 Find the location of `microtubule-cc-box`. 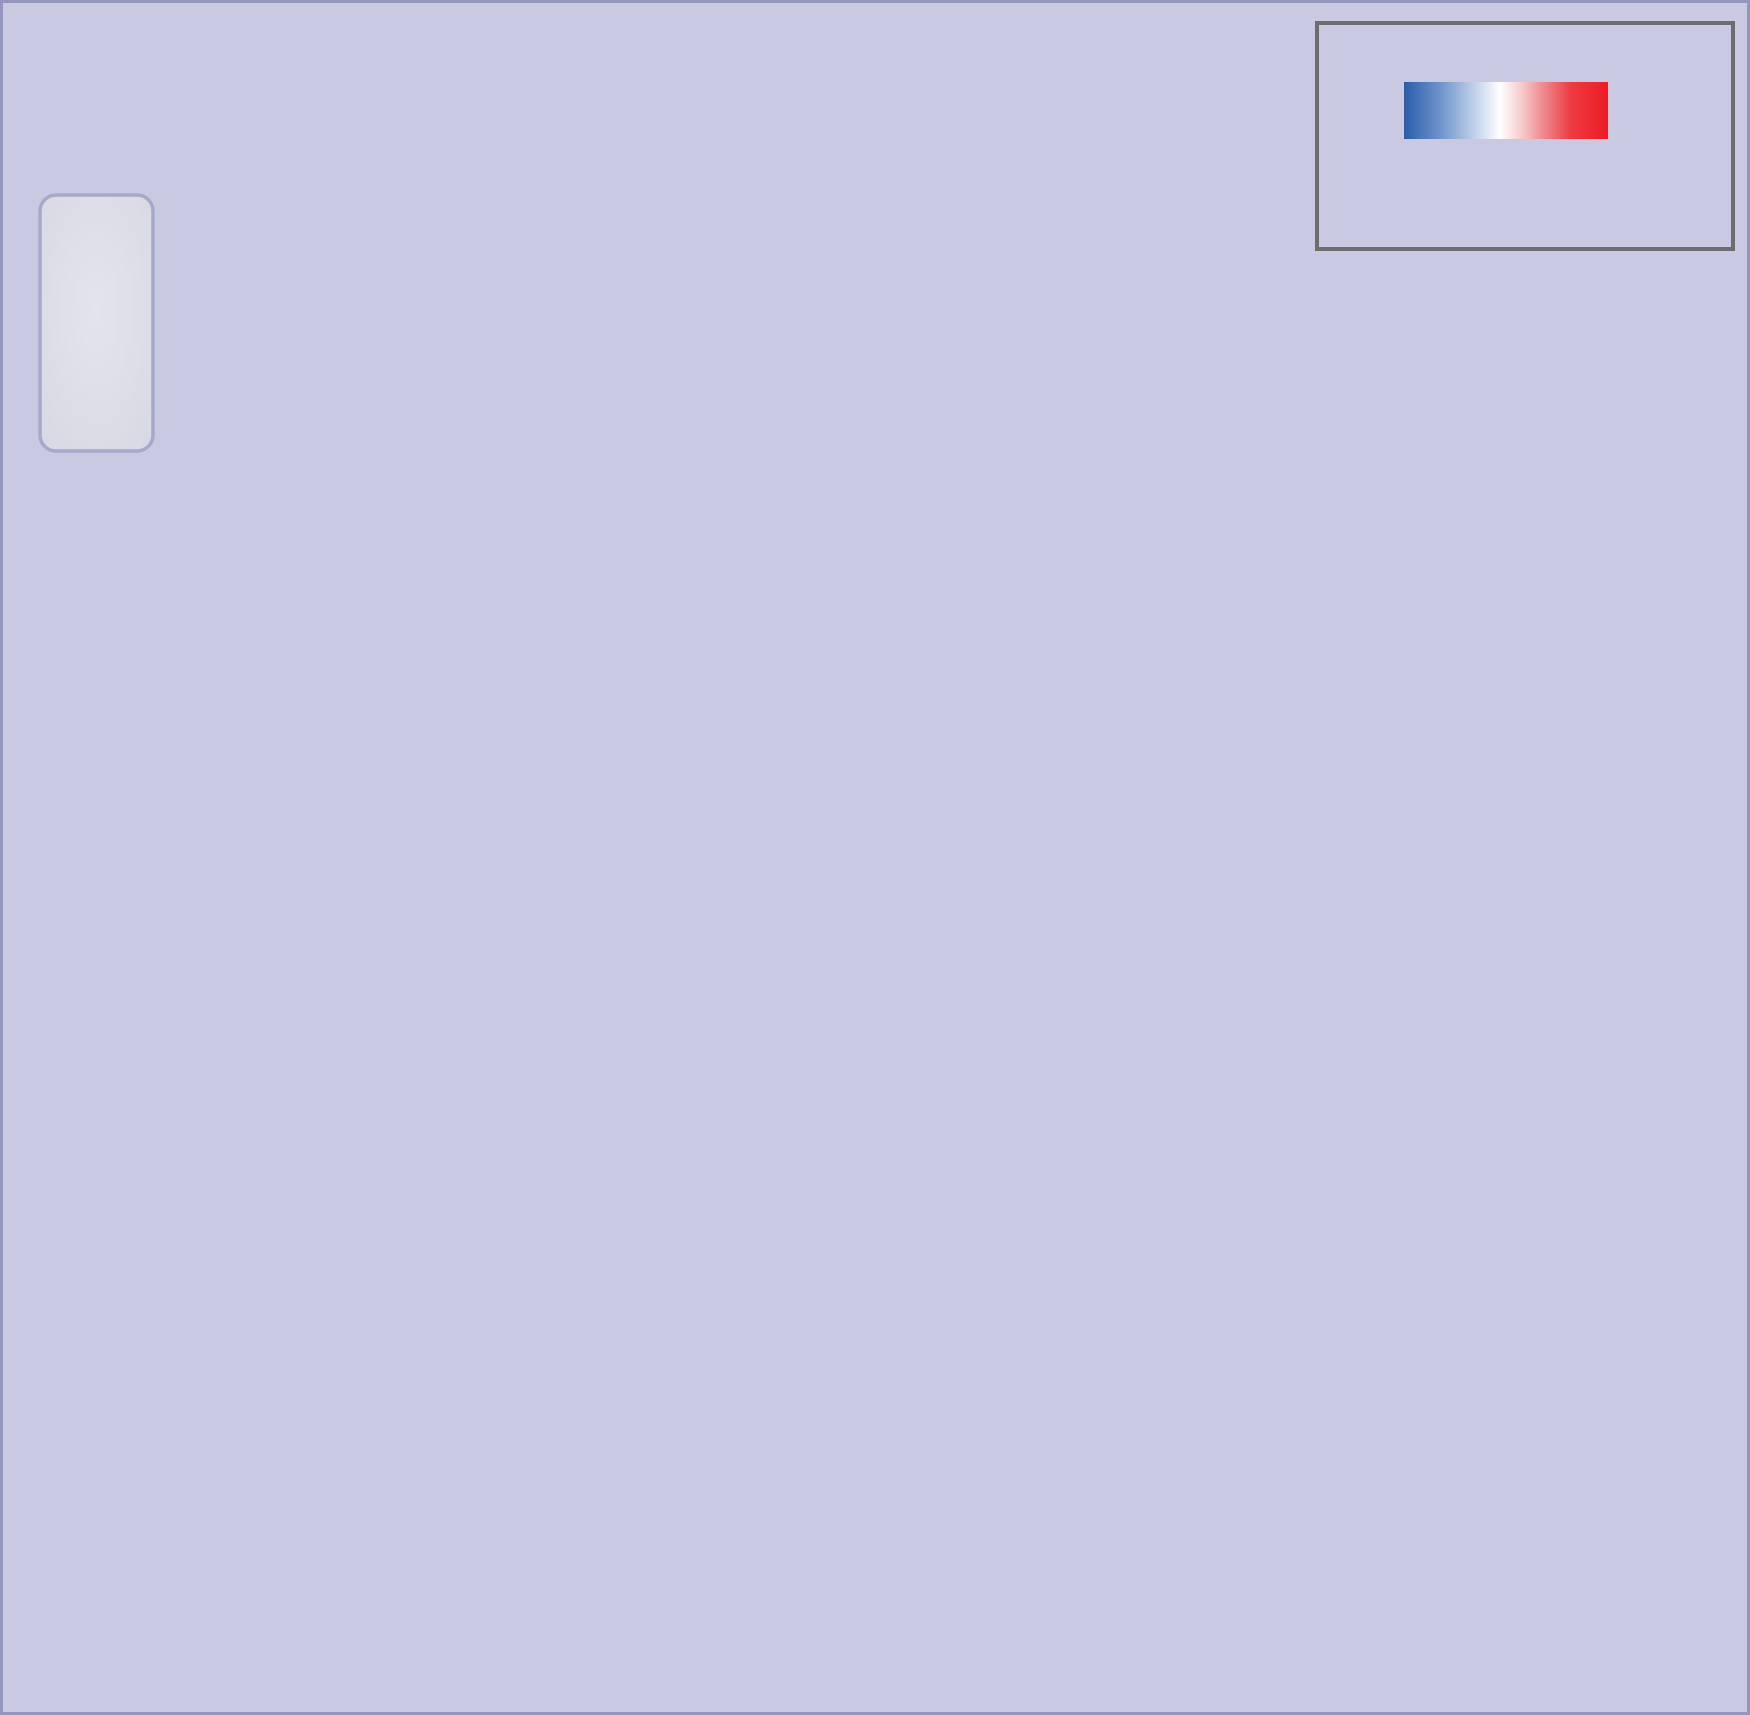

microtubule-cc-box is located at coordinates (96, 323).